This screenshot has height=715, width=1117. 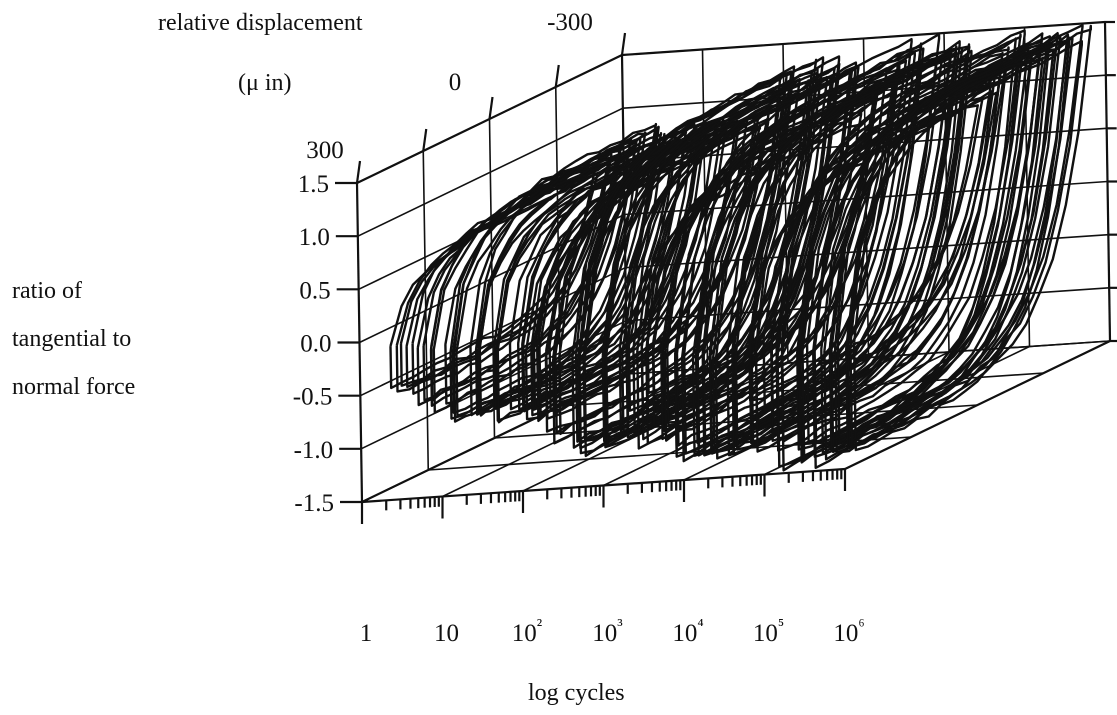 What do you see at coordinates (47, 291) in the screenshot?
I see `y-axis-label-line-1: ratio of` at bounding box center [47, 291].